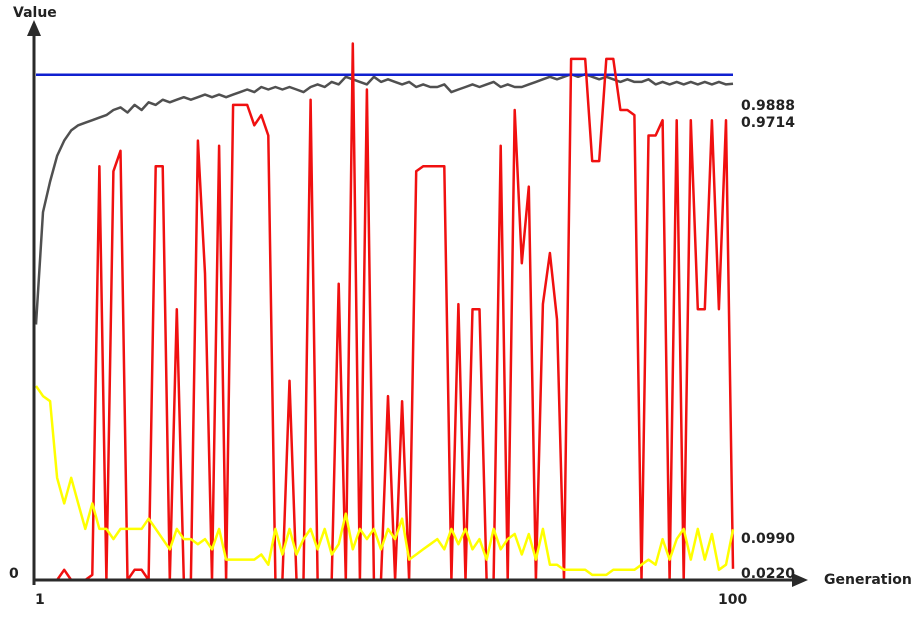  What do you see at coordinates (14, 574) in the screenshot?
I see `y-tick-label: 0` at bounding box center [14, 574].